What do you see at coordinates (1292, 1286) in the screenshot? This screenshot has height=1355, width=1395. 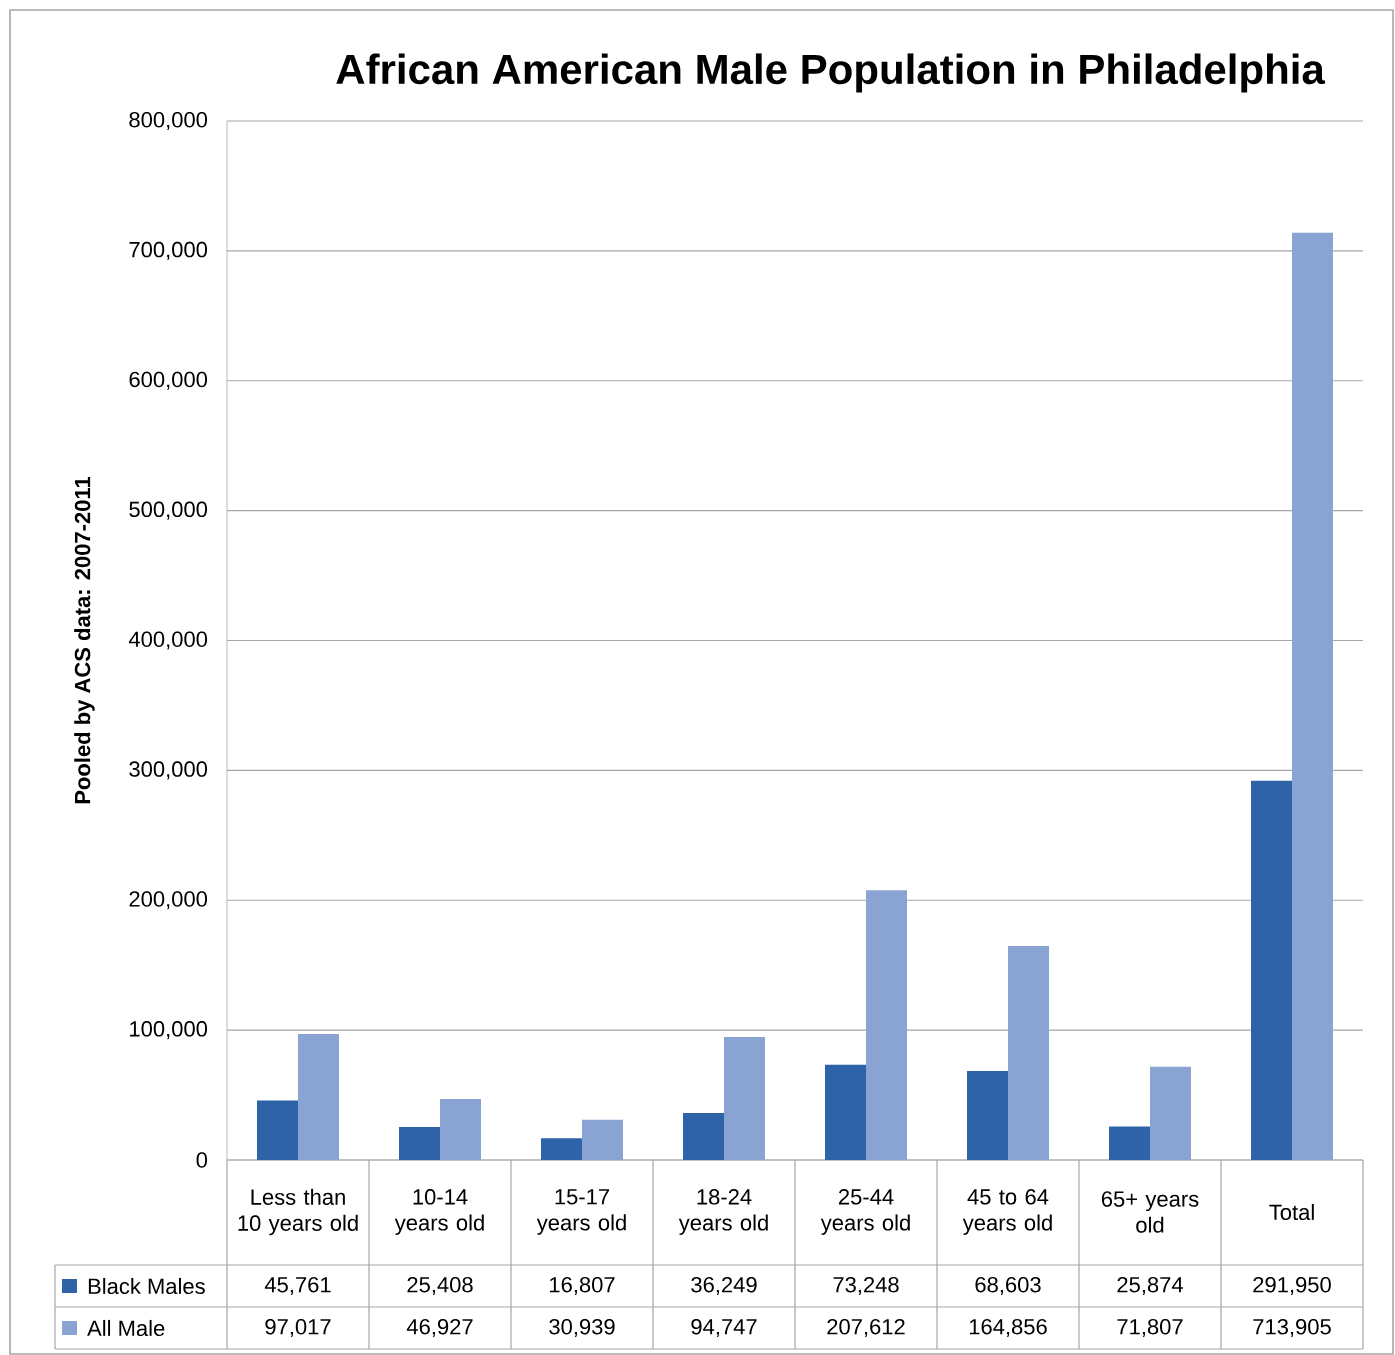 I see `data-label: 291,950` at bounding box center [1292, 1286].